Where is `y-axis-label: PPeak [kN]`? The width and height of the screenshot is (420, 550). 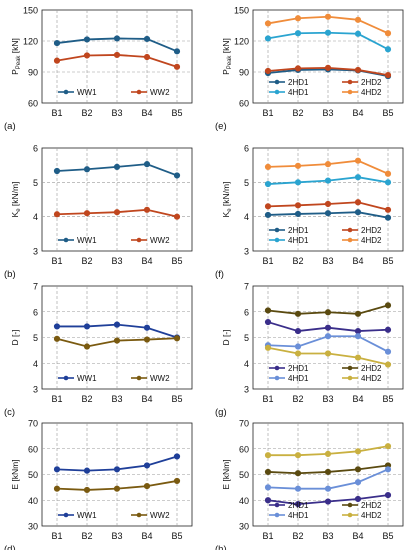 y-axis-label: PPeak [kN] is located at coordinates (16, 56).